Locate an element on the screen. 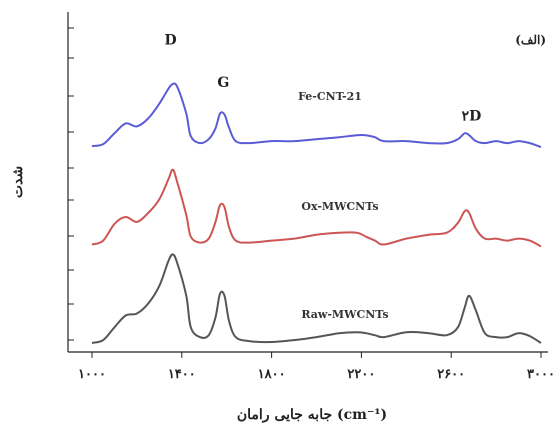  x-tick-label: ۲۲۰۰ is located at coordinates (361, 374).